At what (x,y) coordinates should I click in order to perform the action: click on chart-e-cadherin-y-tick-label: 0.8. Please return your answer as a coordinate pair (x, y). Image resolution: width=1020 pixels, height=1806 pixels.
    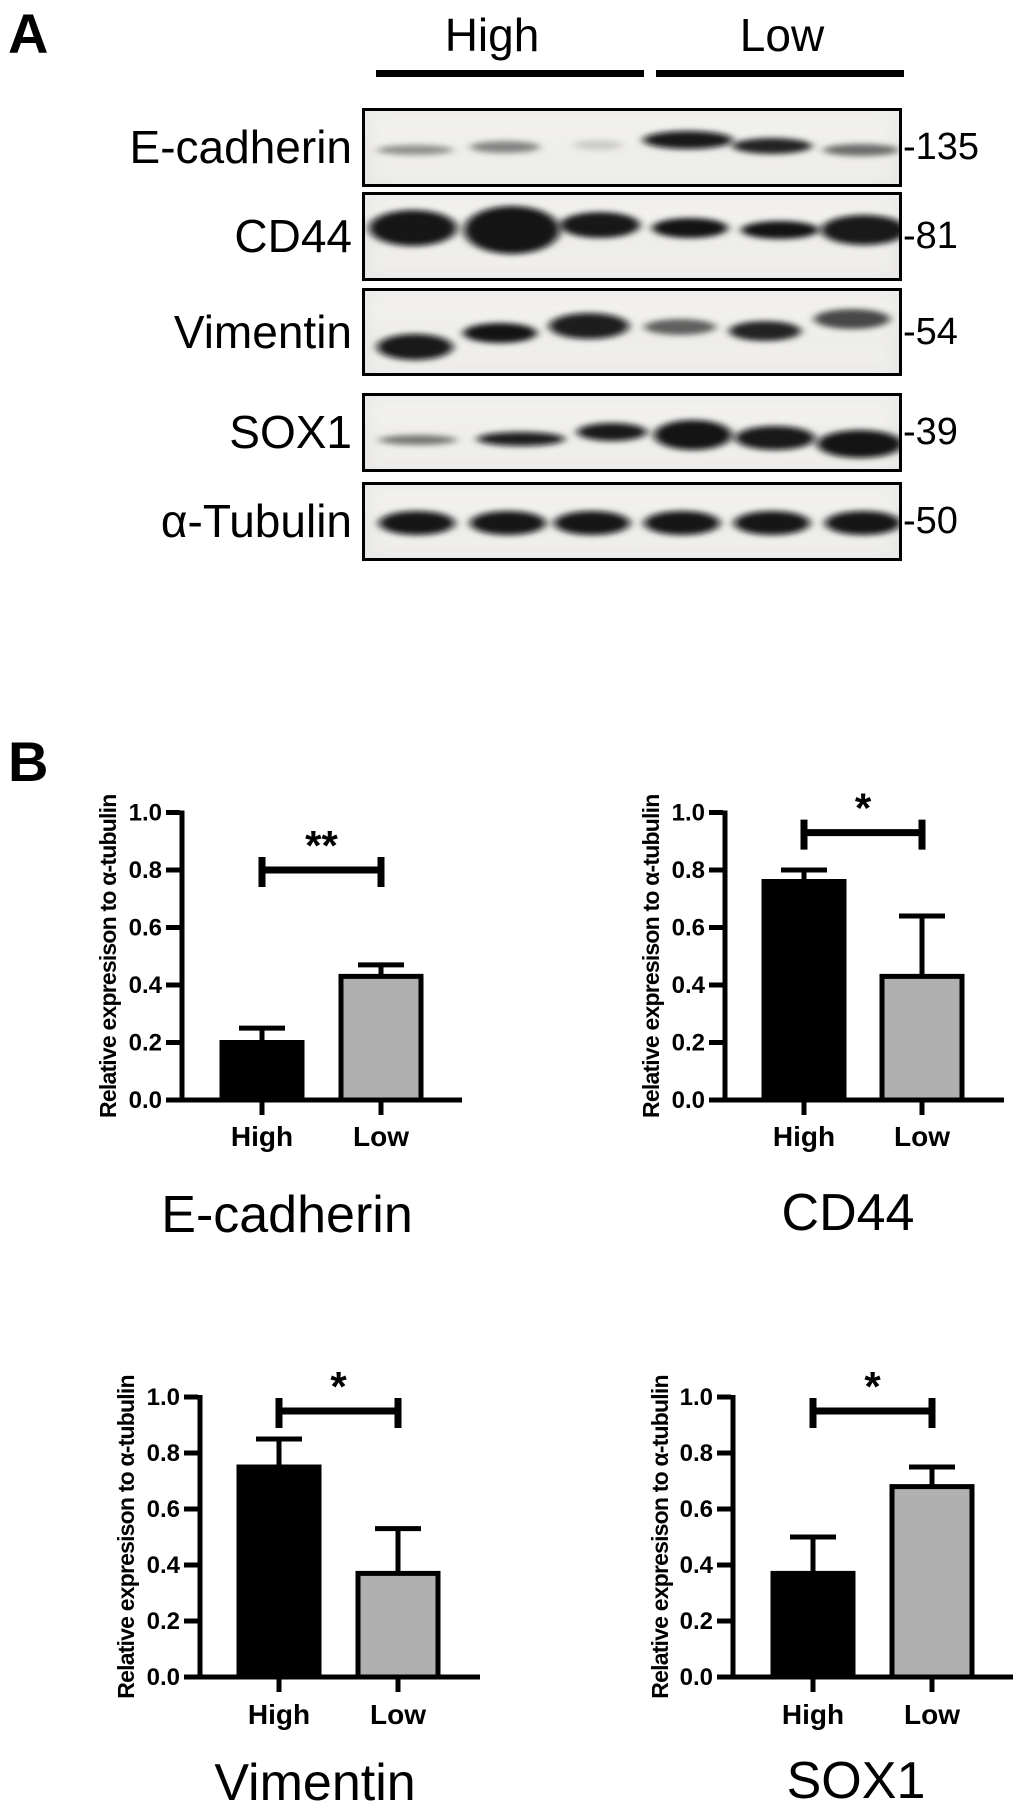
    Looking at the image, I should click on (145, 870).